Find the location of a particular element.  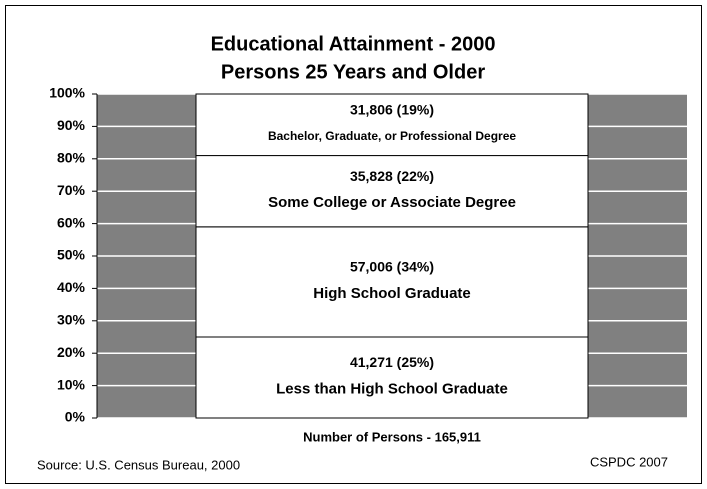

y-tick-label: 30% is located at coordinates (71, 320).